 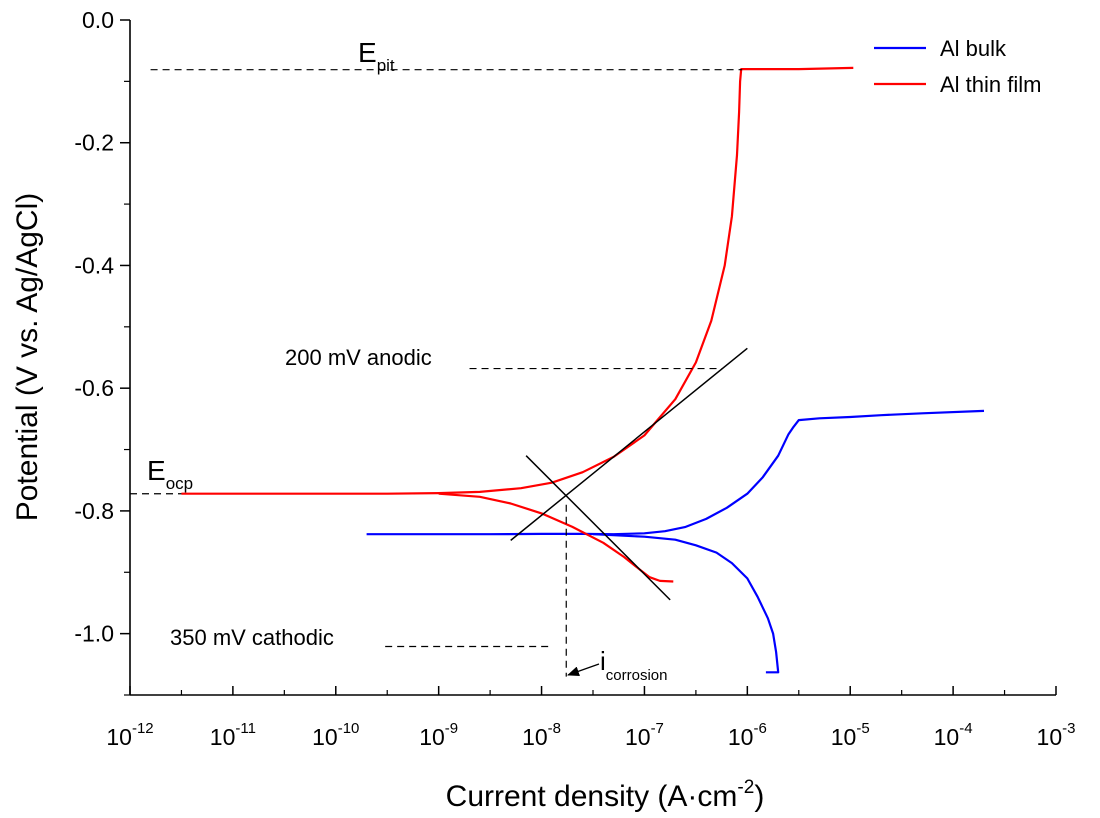 What do you see at coordinates (1056, 735) in the screenshot?
I see `x-tick-label: 10⁻³` at bounding box center [1056, 735].